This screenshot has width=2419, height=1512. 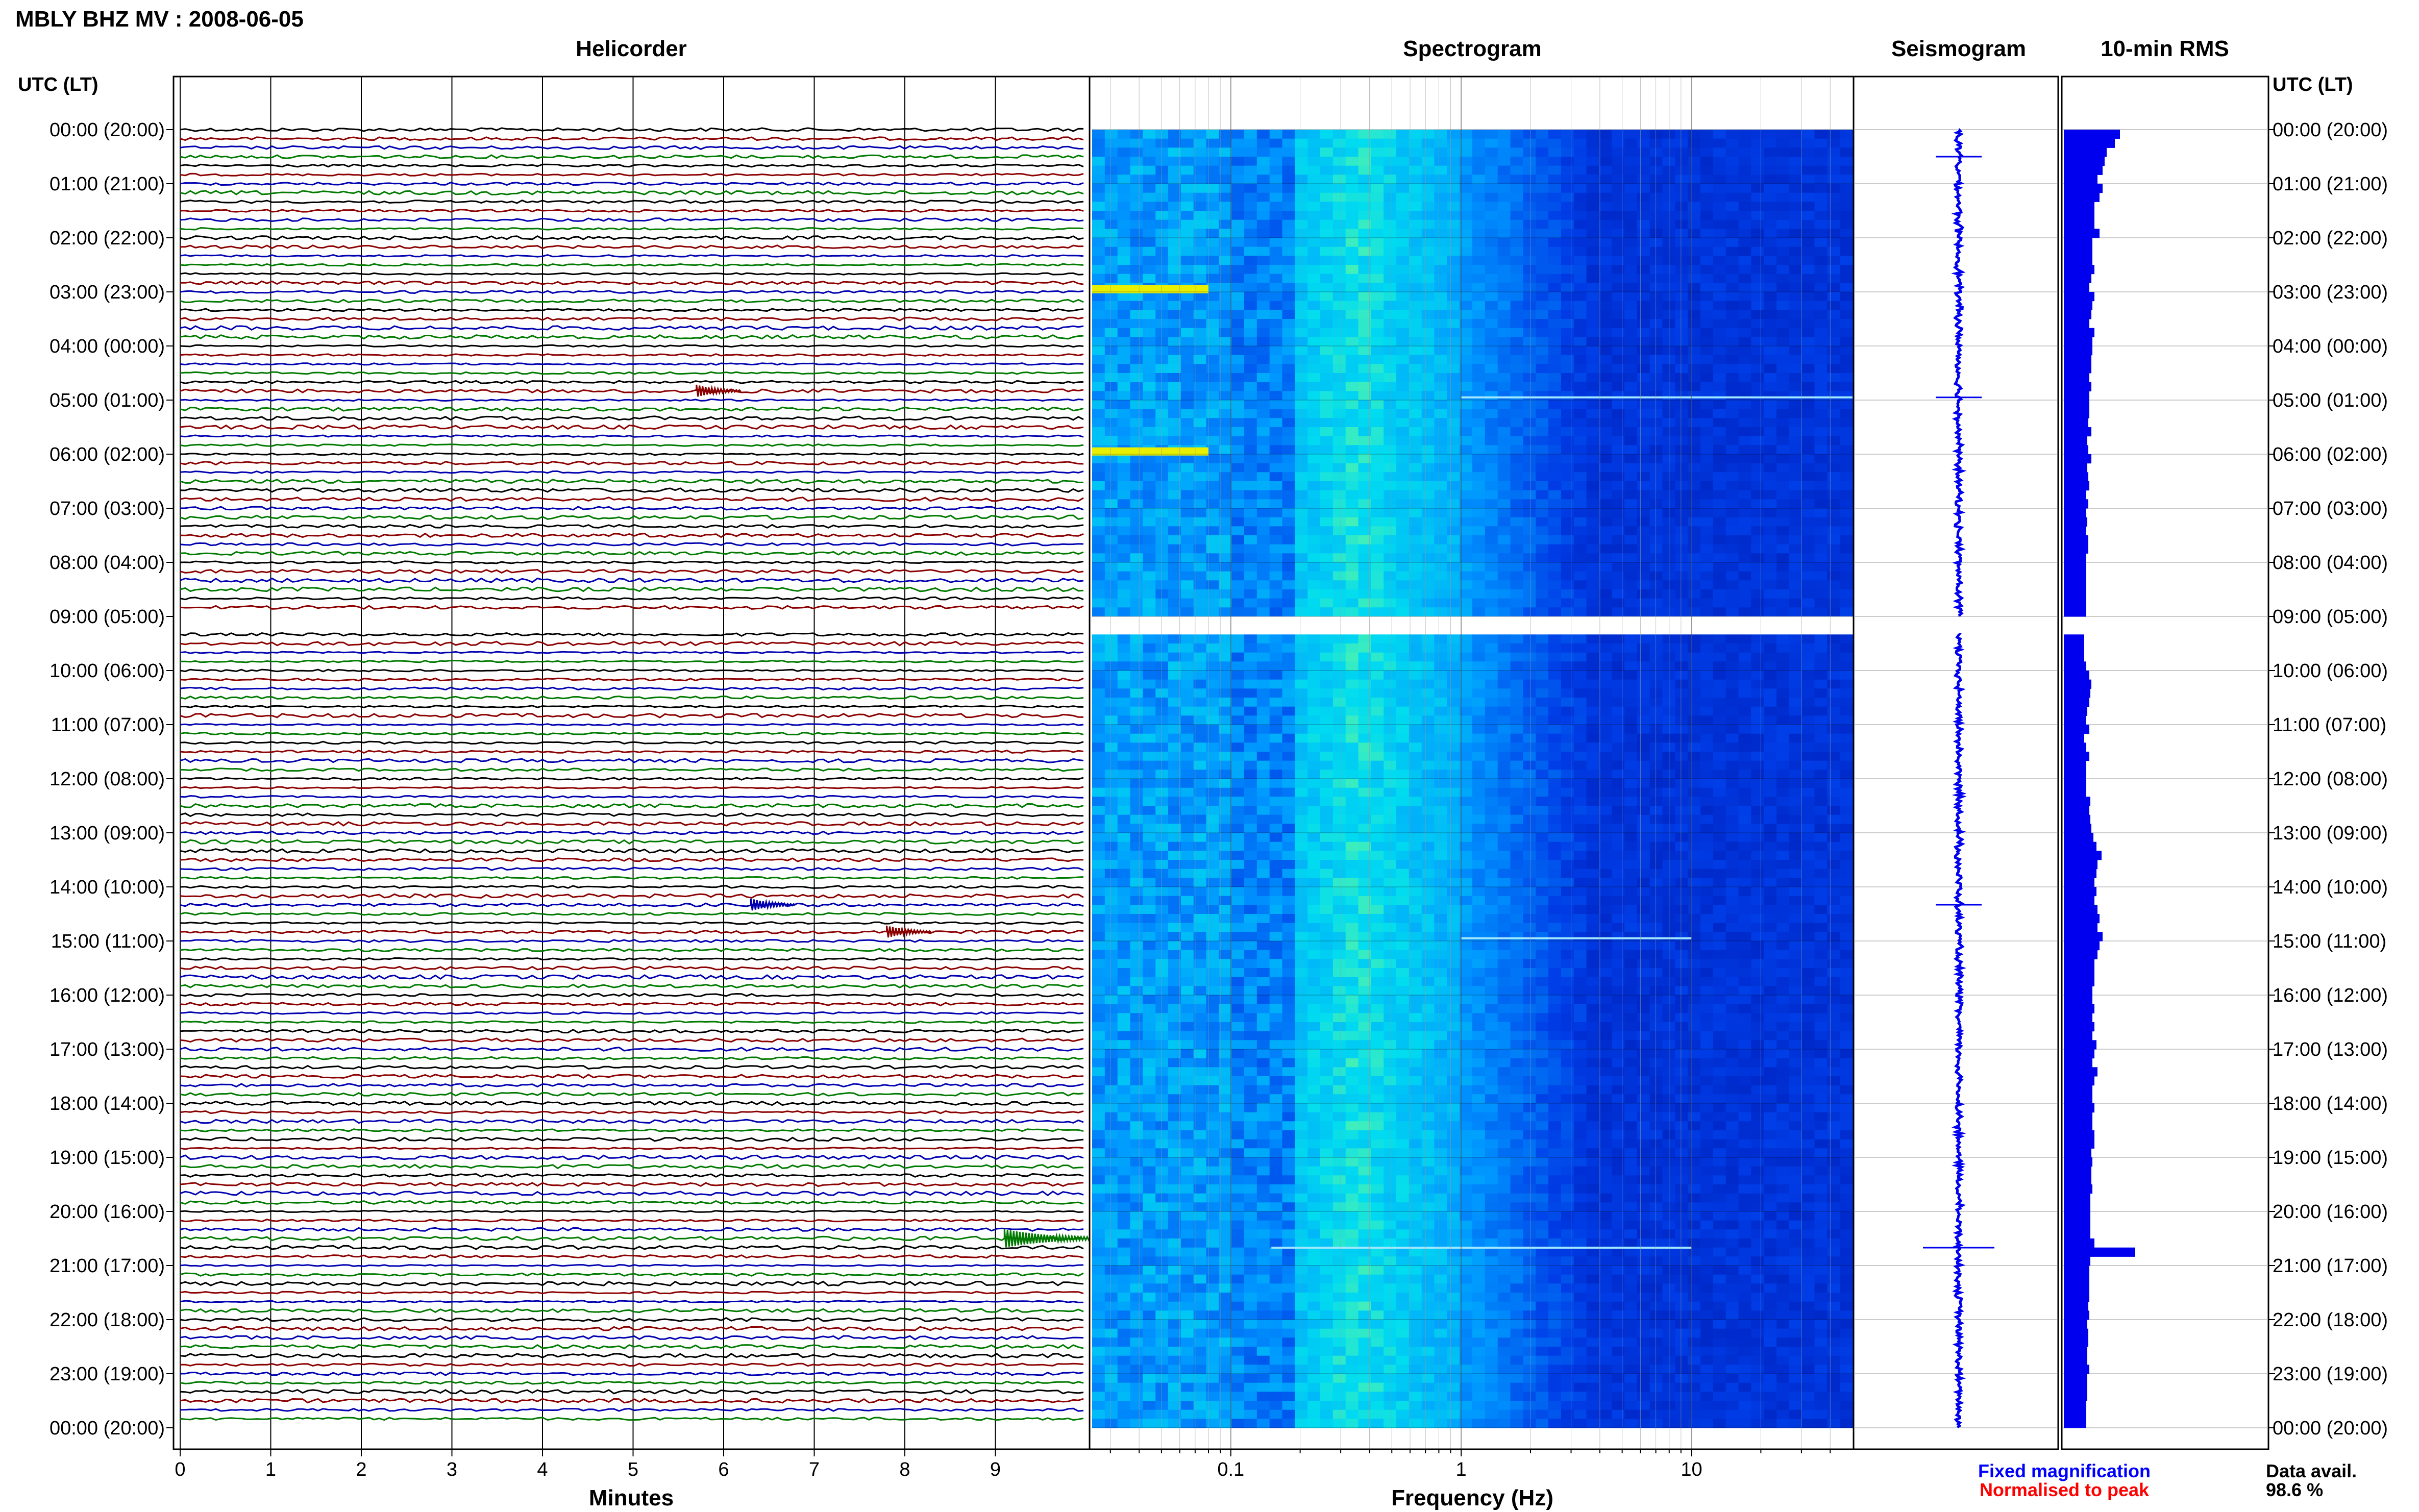 What do you see at coordinates (107, 1103) in the screenshot?
I see `time-label: 18:00 (14:00)` at bounding box center [107, 1103].